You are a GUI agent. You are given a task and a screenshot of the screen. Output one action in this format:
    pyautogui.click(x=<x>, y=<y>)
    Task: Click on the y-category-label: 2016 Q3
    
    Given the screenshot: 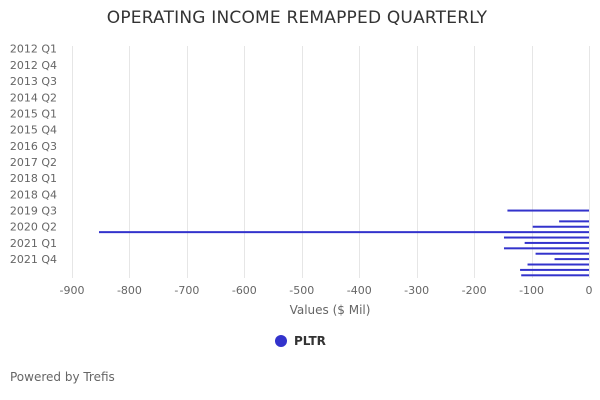 What is the action you would take?
    pyautogui.click(x=33, y=146)
    